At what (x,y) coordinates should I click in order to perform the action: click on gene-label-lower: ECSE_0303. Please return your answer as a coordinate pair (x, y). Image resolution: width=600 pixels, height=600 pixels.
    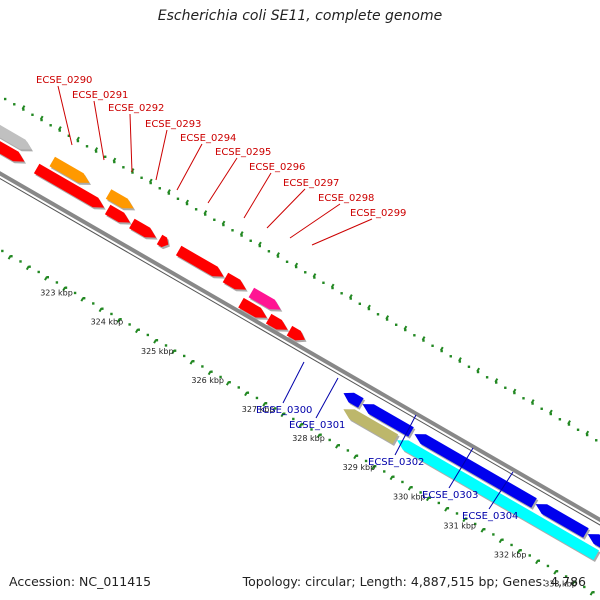
    Looking at the image, I should click on (450, 495).